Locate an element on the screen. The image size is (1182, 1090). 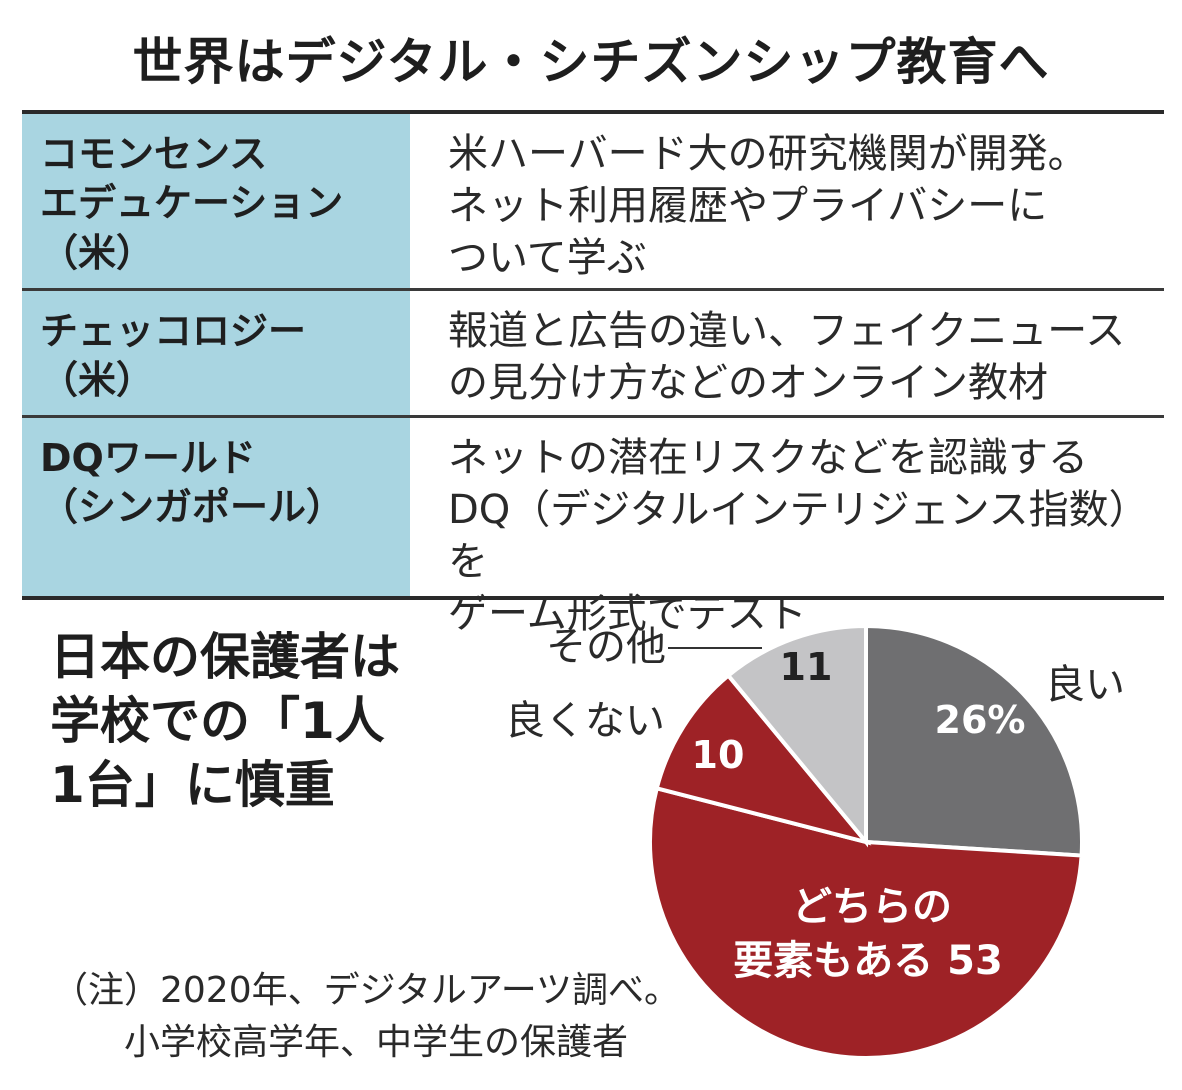
category-label-bad: 良くない is located at coordinates (585, 721).